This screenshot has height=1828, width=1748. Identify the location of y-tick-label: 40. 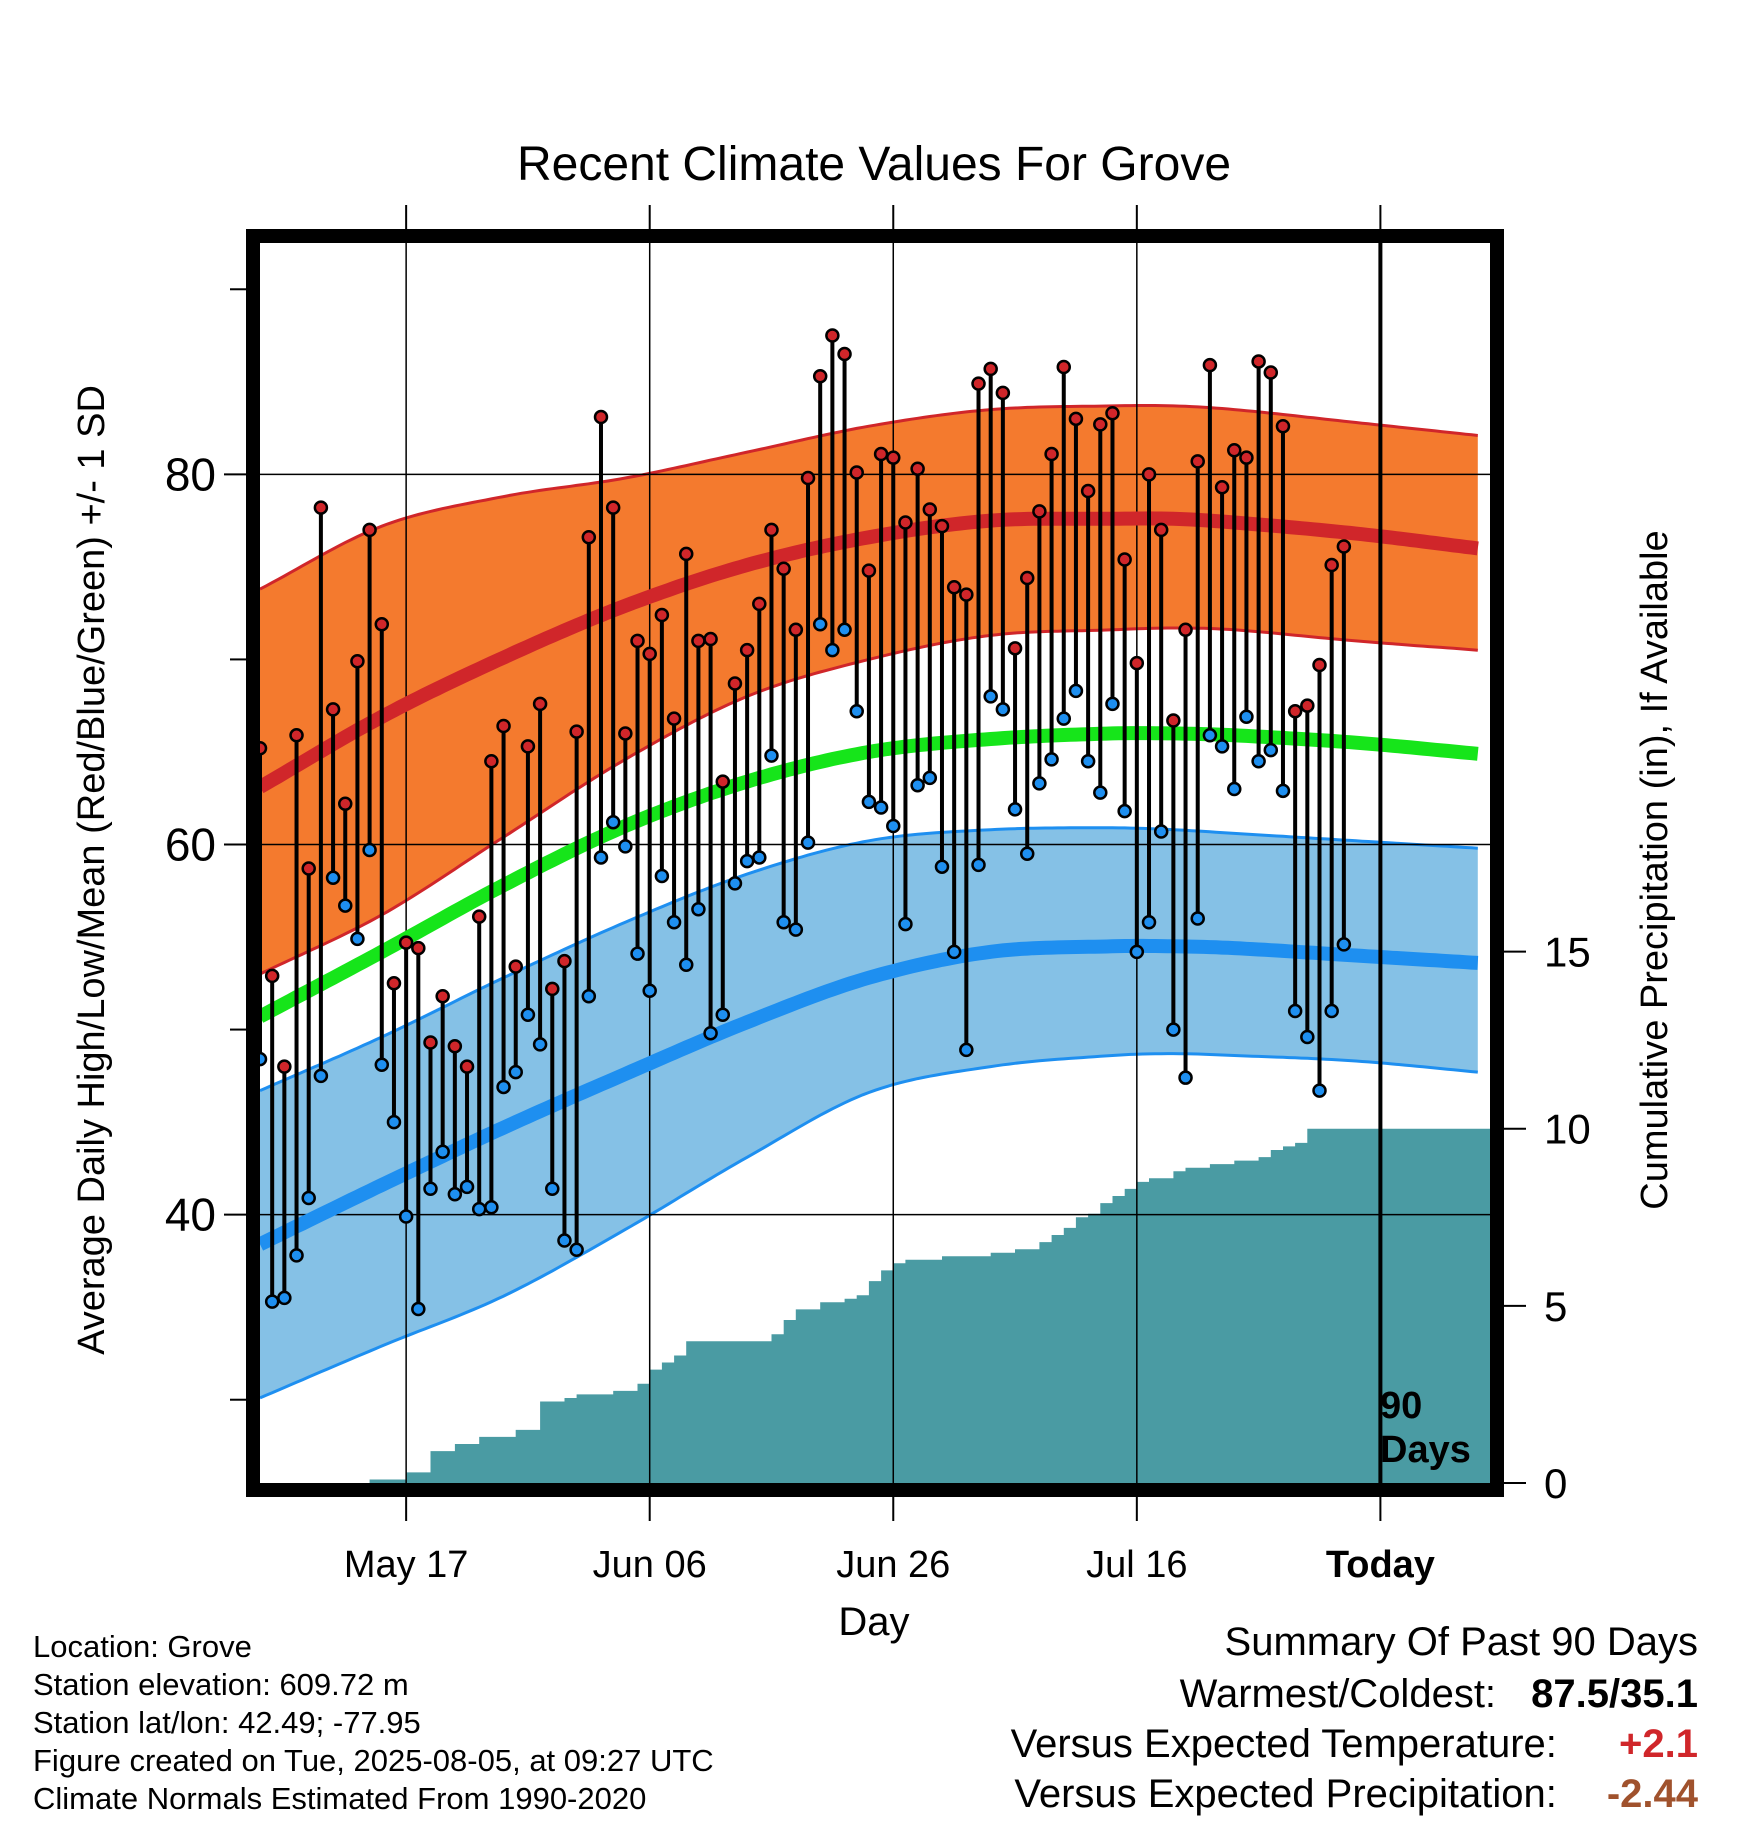
(190, 1215).